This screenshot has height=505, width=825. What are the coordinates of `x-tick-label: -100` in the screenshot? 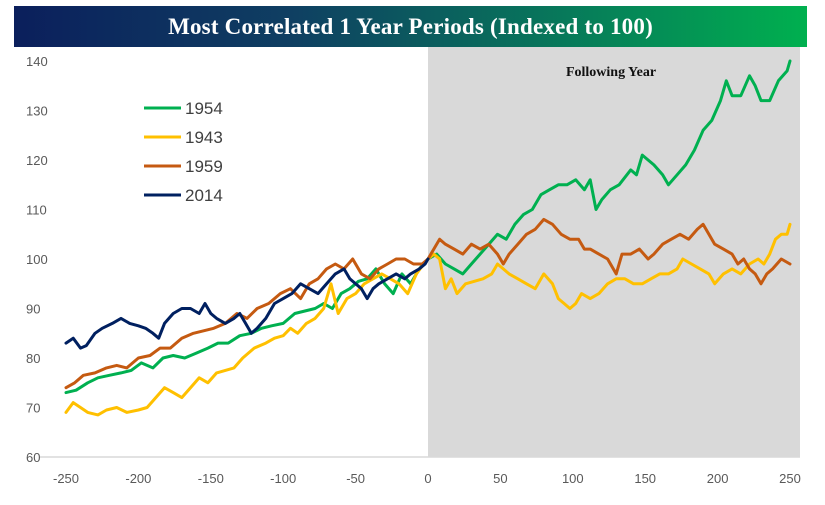 It's located at (283, 478).